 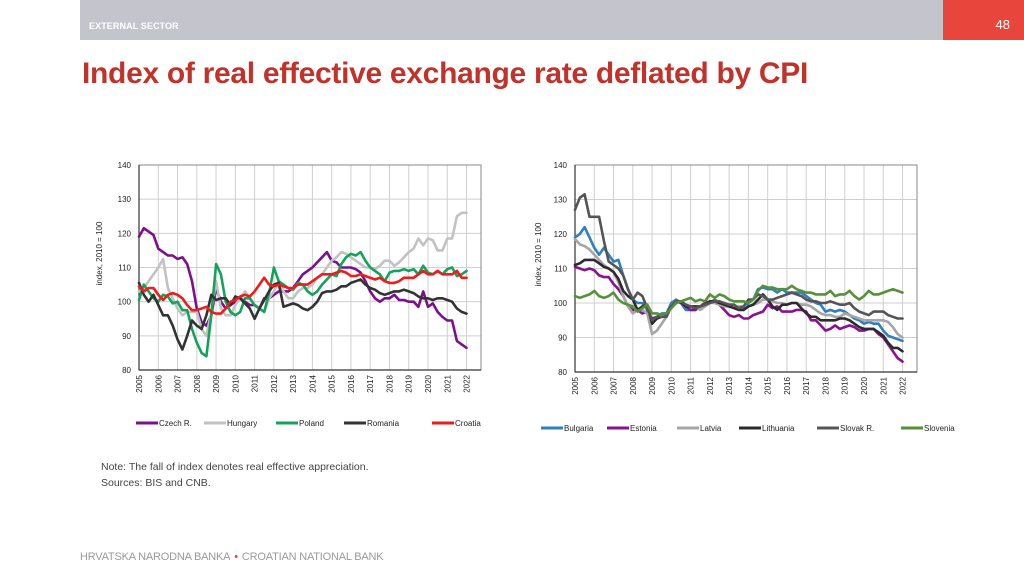 I want to click on legend-label: Poland, so click(x=311, y=423).